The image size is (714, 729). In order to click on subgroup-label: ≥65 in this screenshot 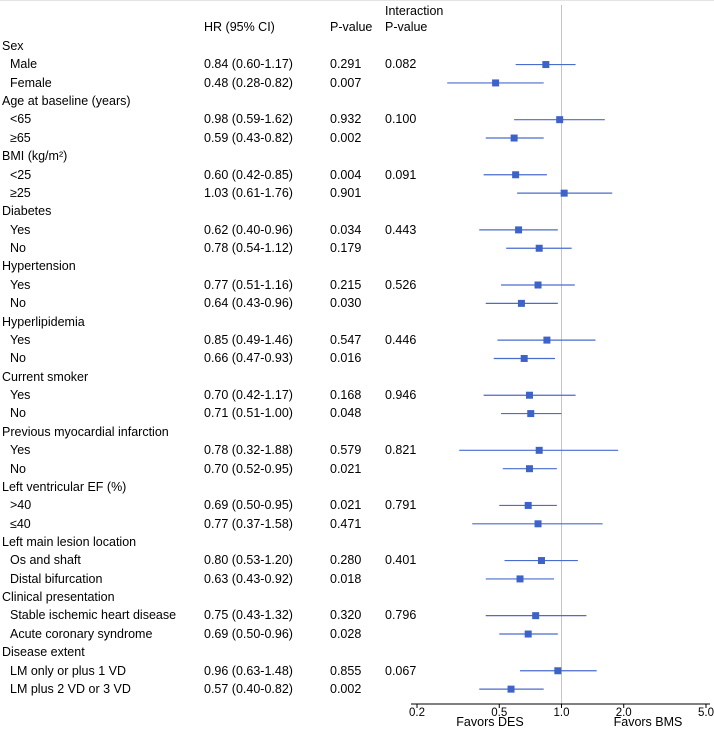, I will do `click(20, 137)`.